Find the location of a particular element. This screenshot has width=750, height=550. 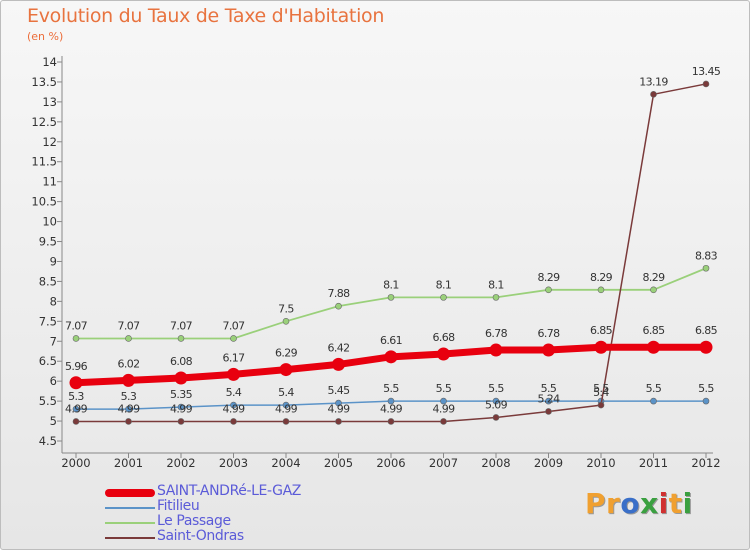

y-tick-label: 13.5 is located at coordinates (44, 82).